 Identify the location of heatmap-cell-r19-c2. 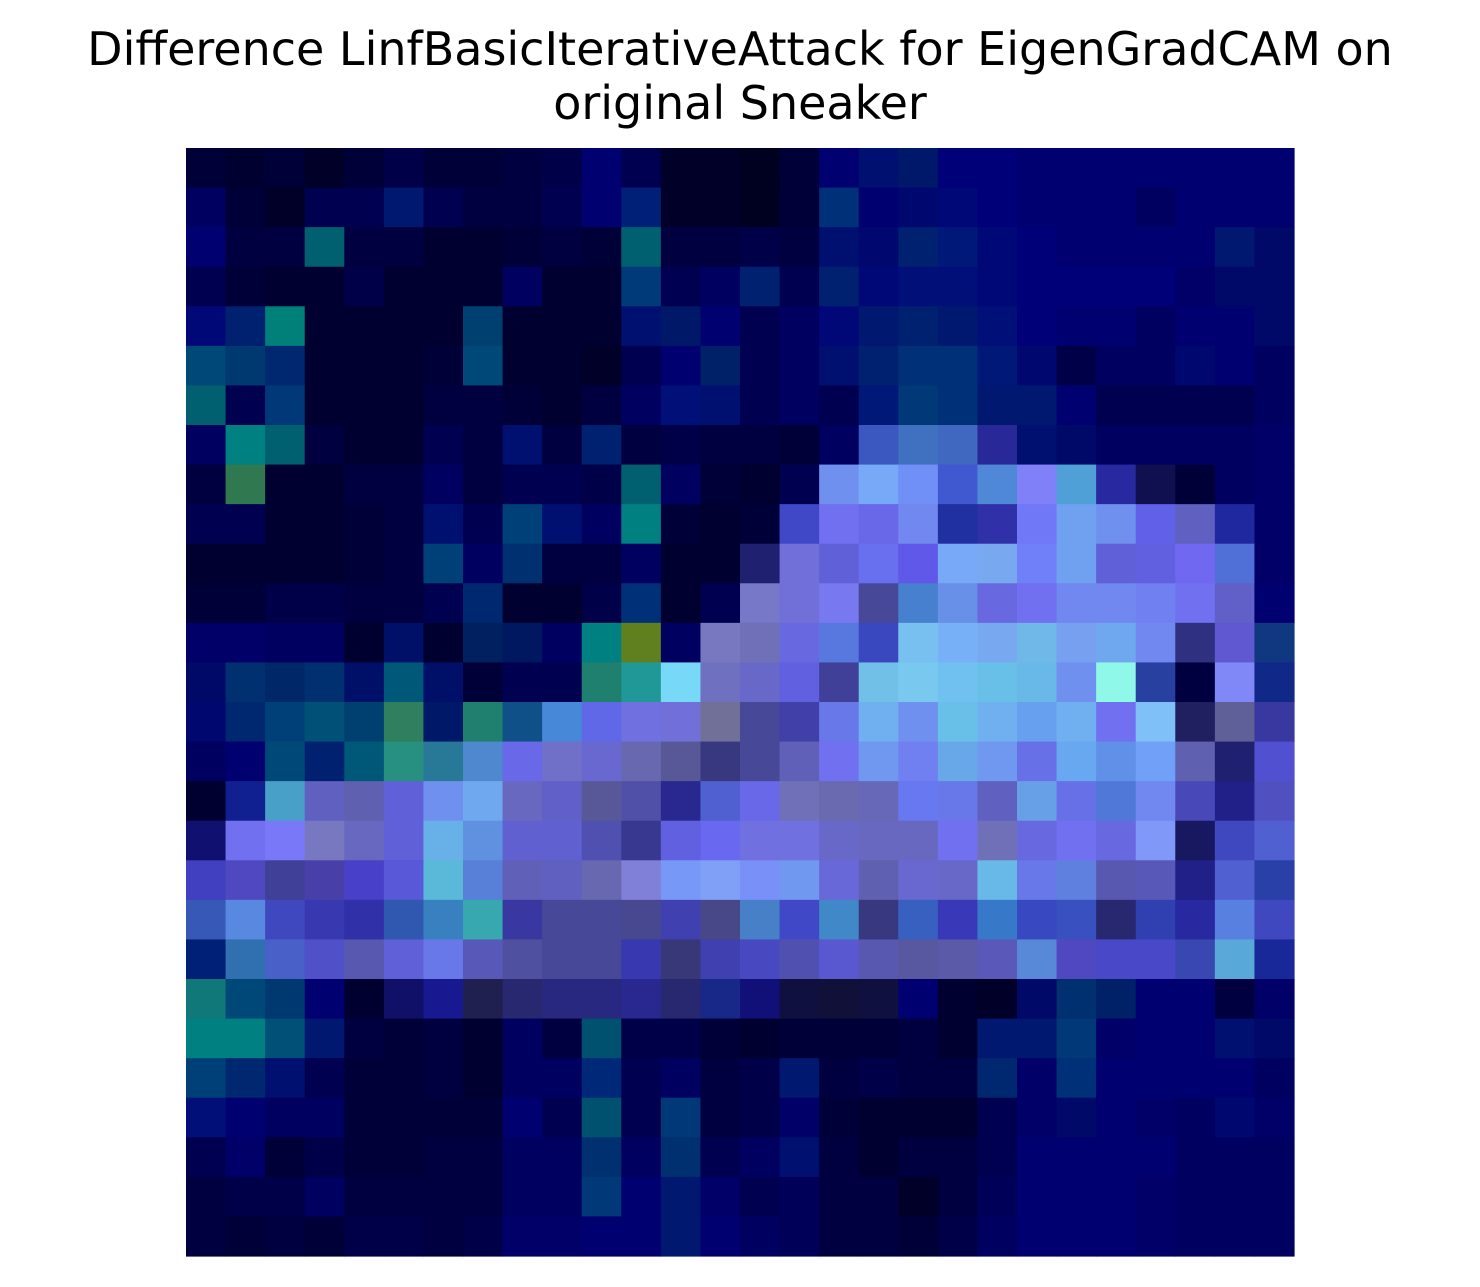
(285, 920).